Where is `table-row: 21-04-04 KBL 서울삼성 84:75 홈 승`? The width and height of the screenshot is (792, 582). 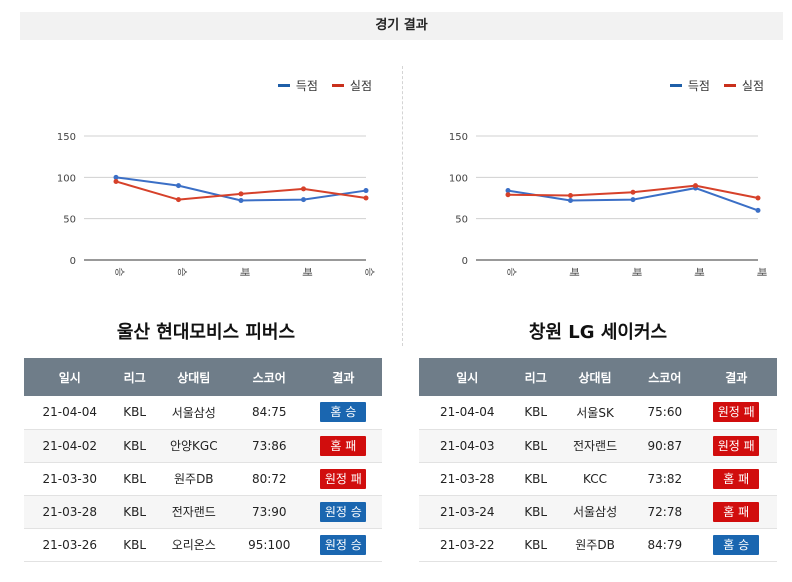
table-row: 21-04-04 KBL 서울삼성 84:75 홈 승 is located at coordinates (203, 413).